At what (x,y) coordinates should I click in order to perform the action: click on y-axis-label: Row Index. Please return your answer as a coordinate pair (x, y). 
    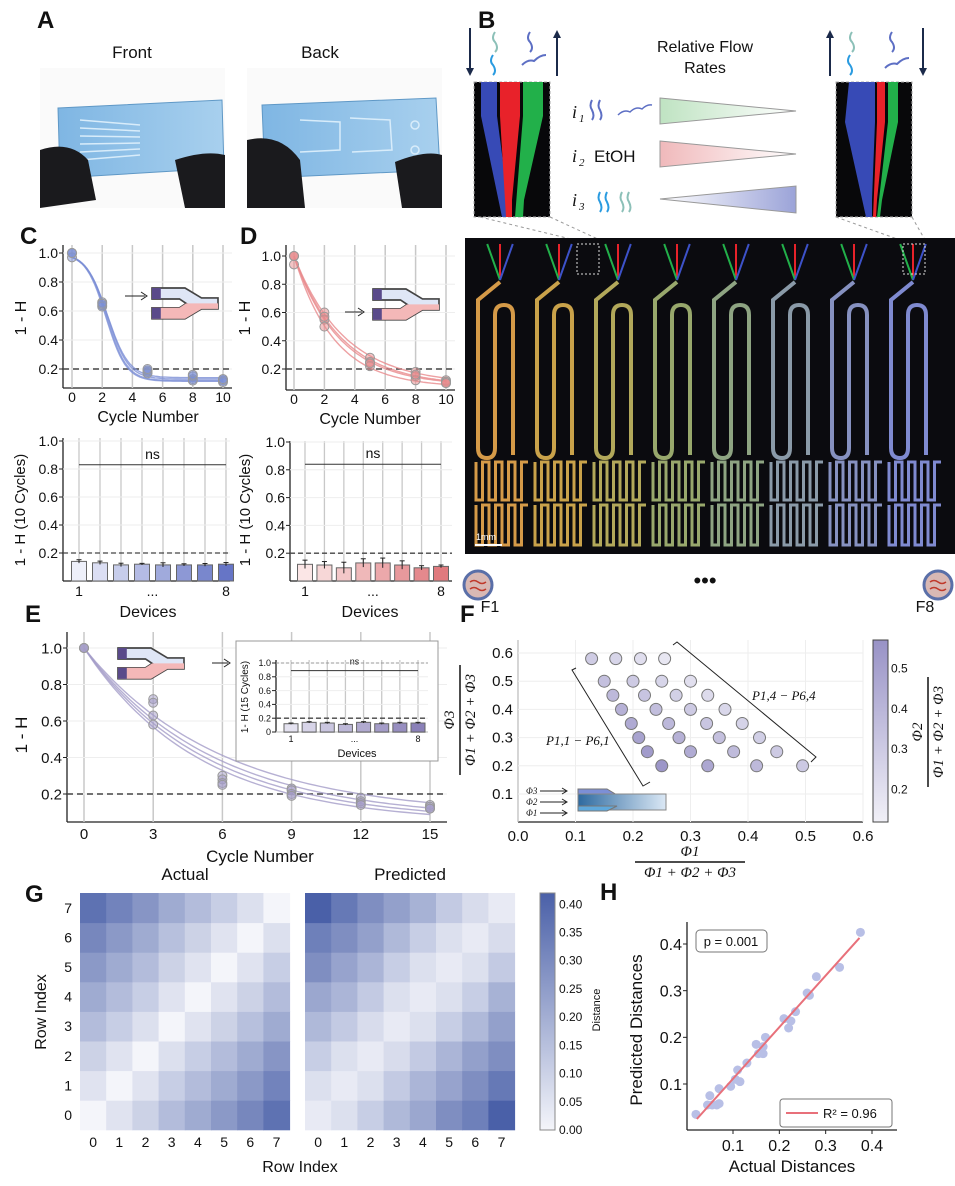
    Looking at the image, I should click on (41, 1012).